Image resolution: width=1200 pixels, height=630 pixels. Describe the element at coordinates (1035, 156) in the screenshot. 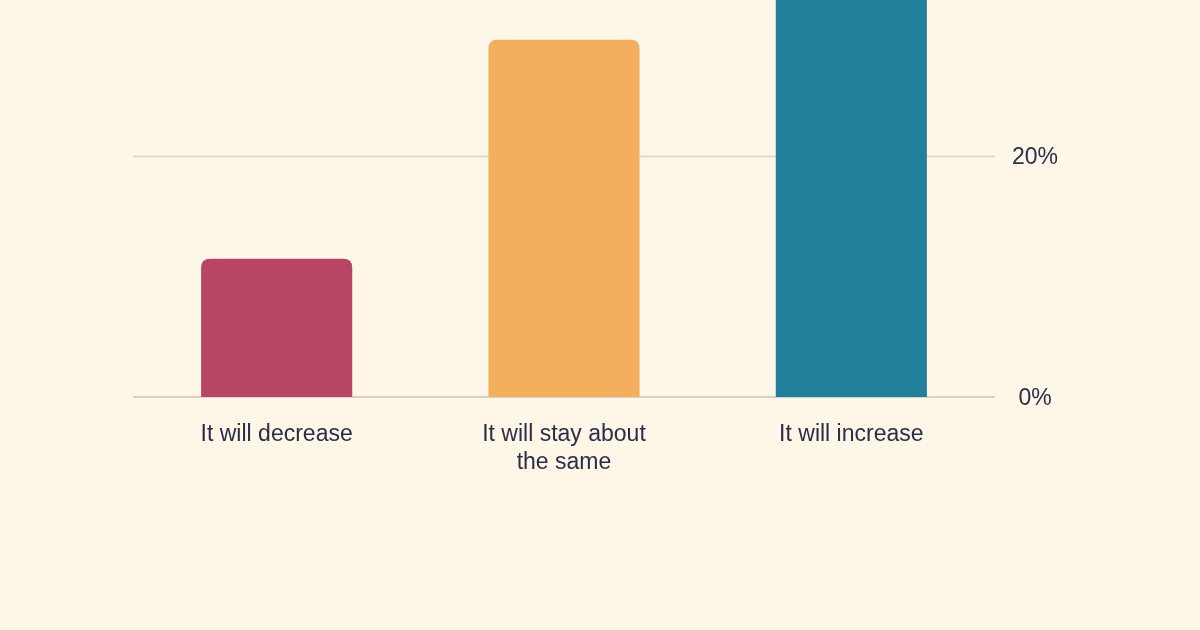

I see `y-tick-label: 20%` at that location.